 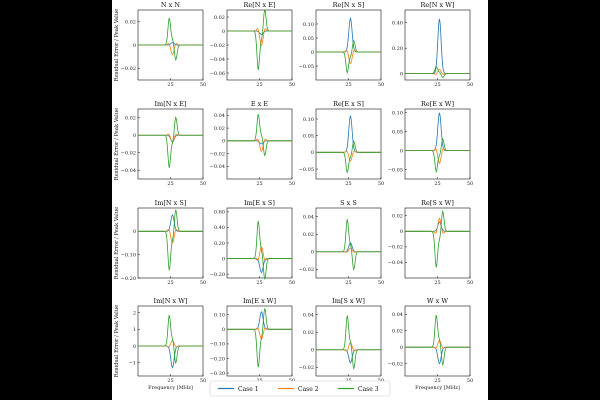 I want to click on subplot-3: Re[N x S] −0.05 0 0.05 0.10 25 50, so click(x=342, y=44).